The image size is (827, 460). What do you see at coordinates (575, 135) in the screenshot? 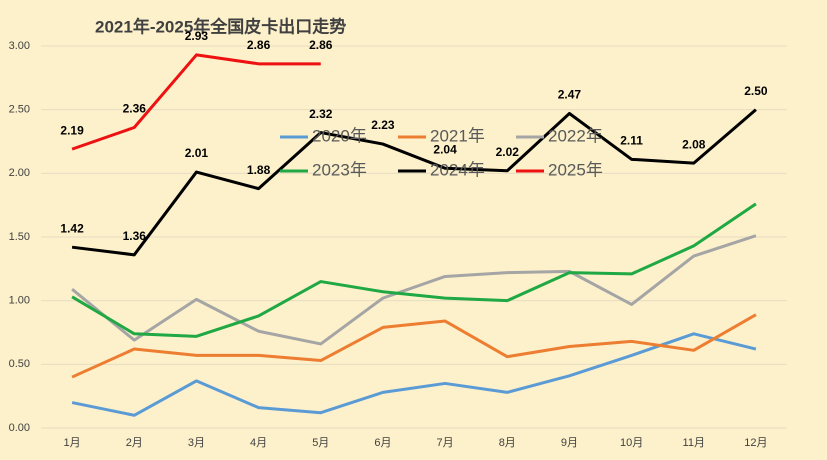
I see `legend-label: 2022年` at bounding box center [575, 135].